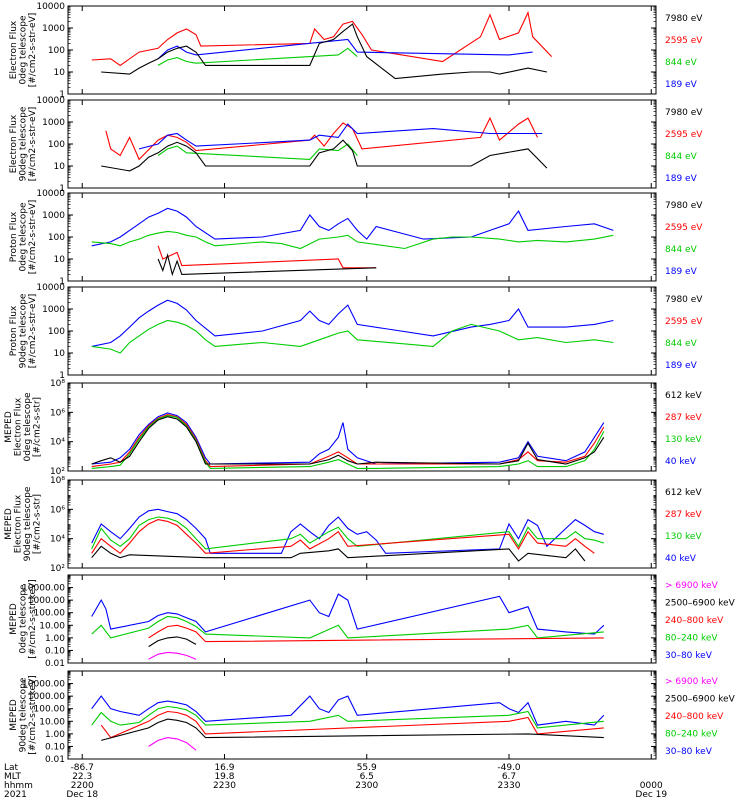  What do you see at coordinates (651, 795) in the screenshot?
I see `x-date-label: Dec 19` at bounding box center [651, 795].